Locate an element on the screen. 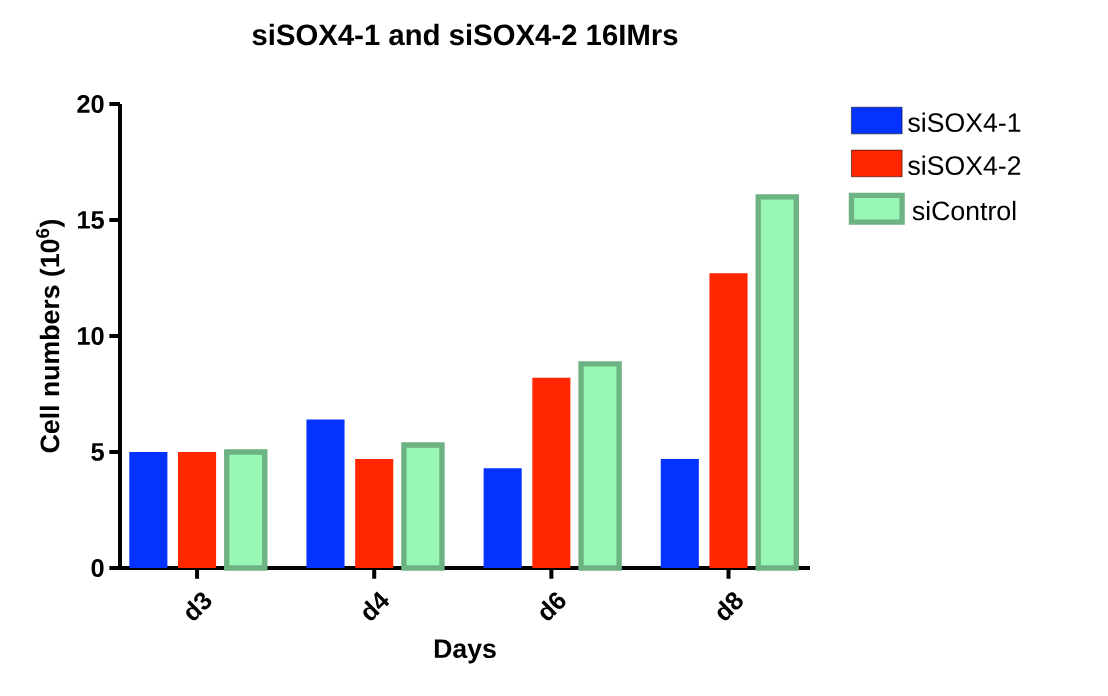 The height and width of the screenshot is (696, 1108). y-axis-title: Cell numbers (10$^{6}$) is located at coordinates (50, 336).